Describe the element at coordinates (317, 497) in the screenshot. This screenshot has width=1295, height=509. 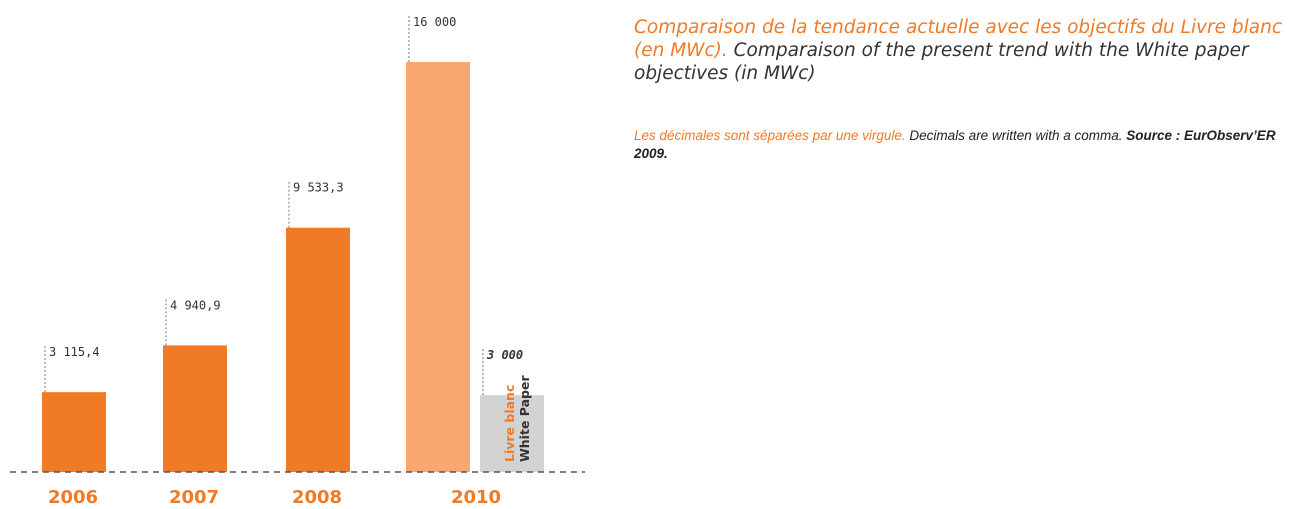
I see `x-label-2008: 2008` at that location.